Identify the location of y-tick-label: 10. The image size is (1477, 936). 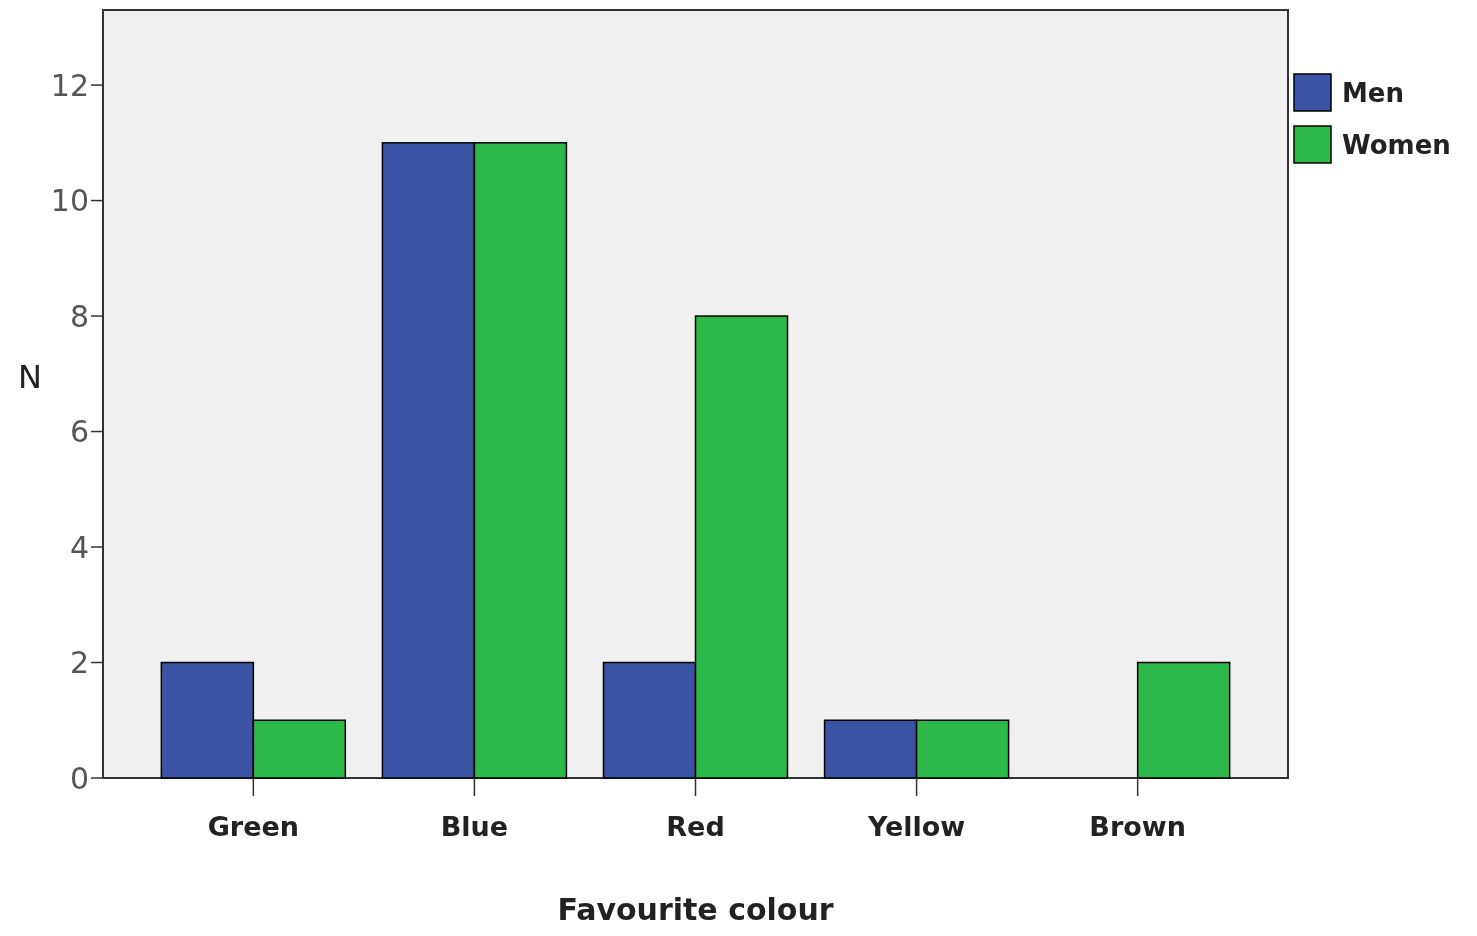
(69, 201).